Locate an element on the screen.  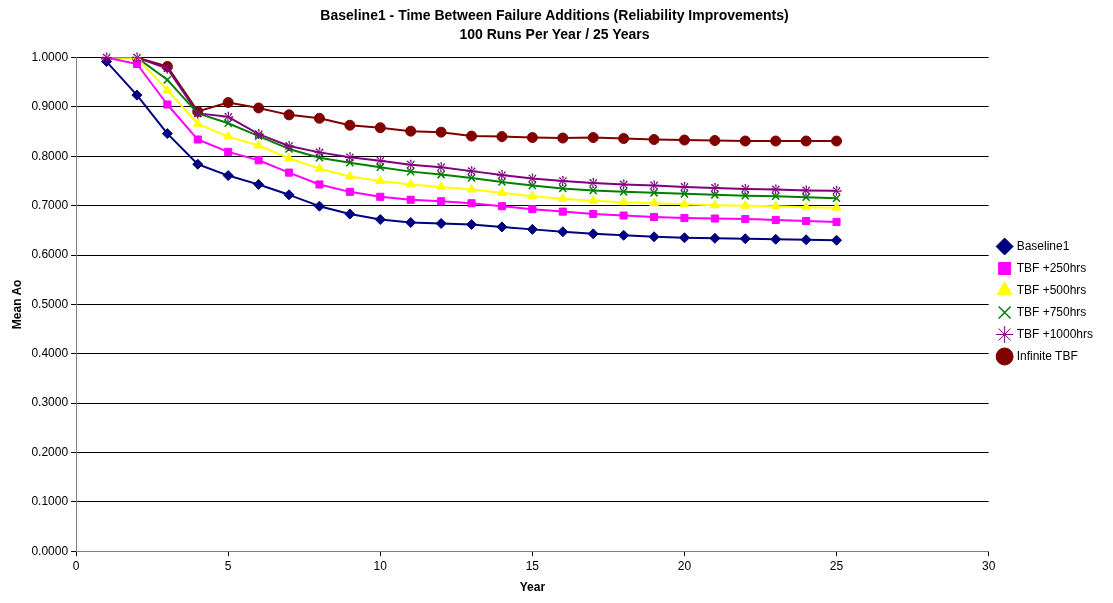
y-axis-title: Mean Ao is located at coordinates (16, 304).